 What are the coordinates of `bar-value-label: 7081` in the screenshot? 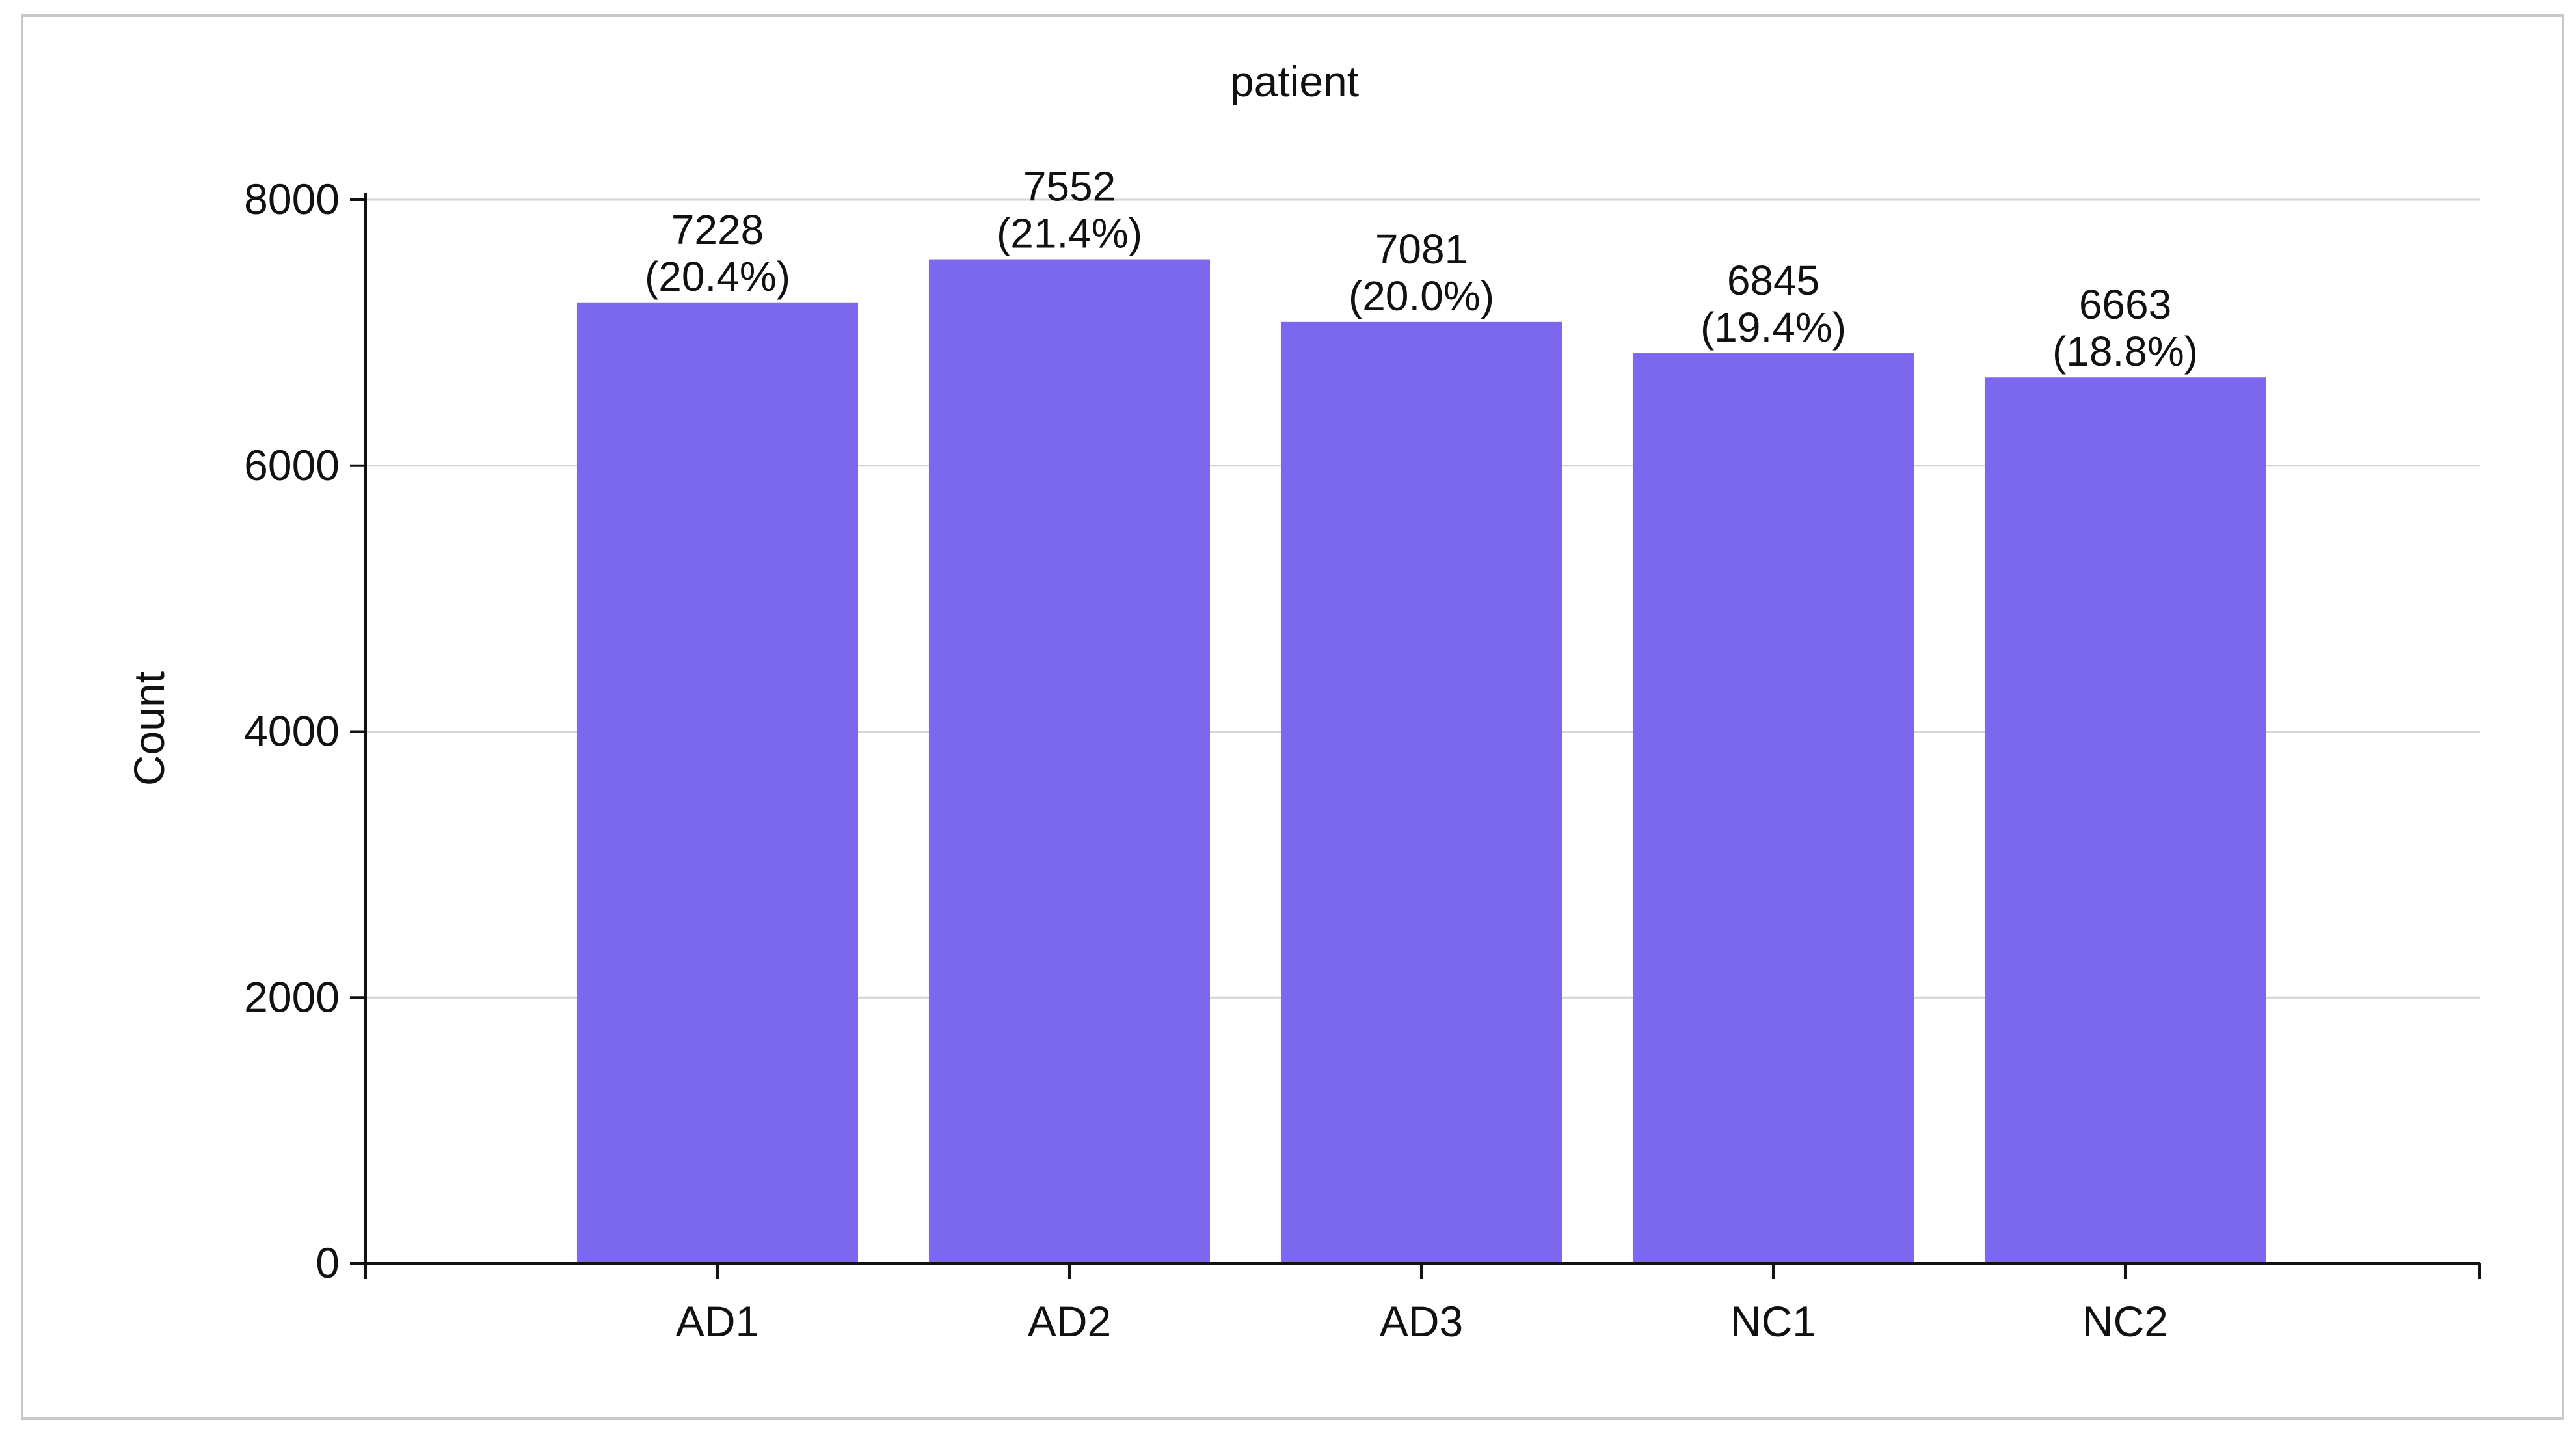 It's located at (1421, 249).